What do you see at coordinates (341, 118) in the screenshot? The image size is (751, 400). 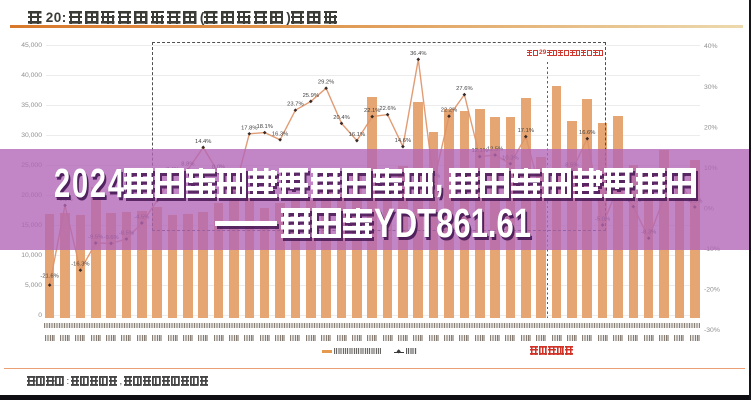 I see `svg-text: 20.4%` at bounding box center [341, 118].